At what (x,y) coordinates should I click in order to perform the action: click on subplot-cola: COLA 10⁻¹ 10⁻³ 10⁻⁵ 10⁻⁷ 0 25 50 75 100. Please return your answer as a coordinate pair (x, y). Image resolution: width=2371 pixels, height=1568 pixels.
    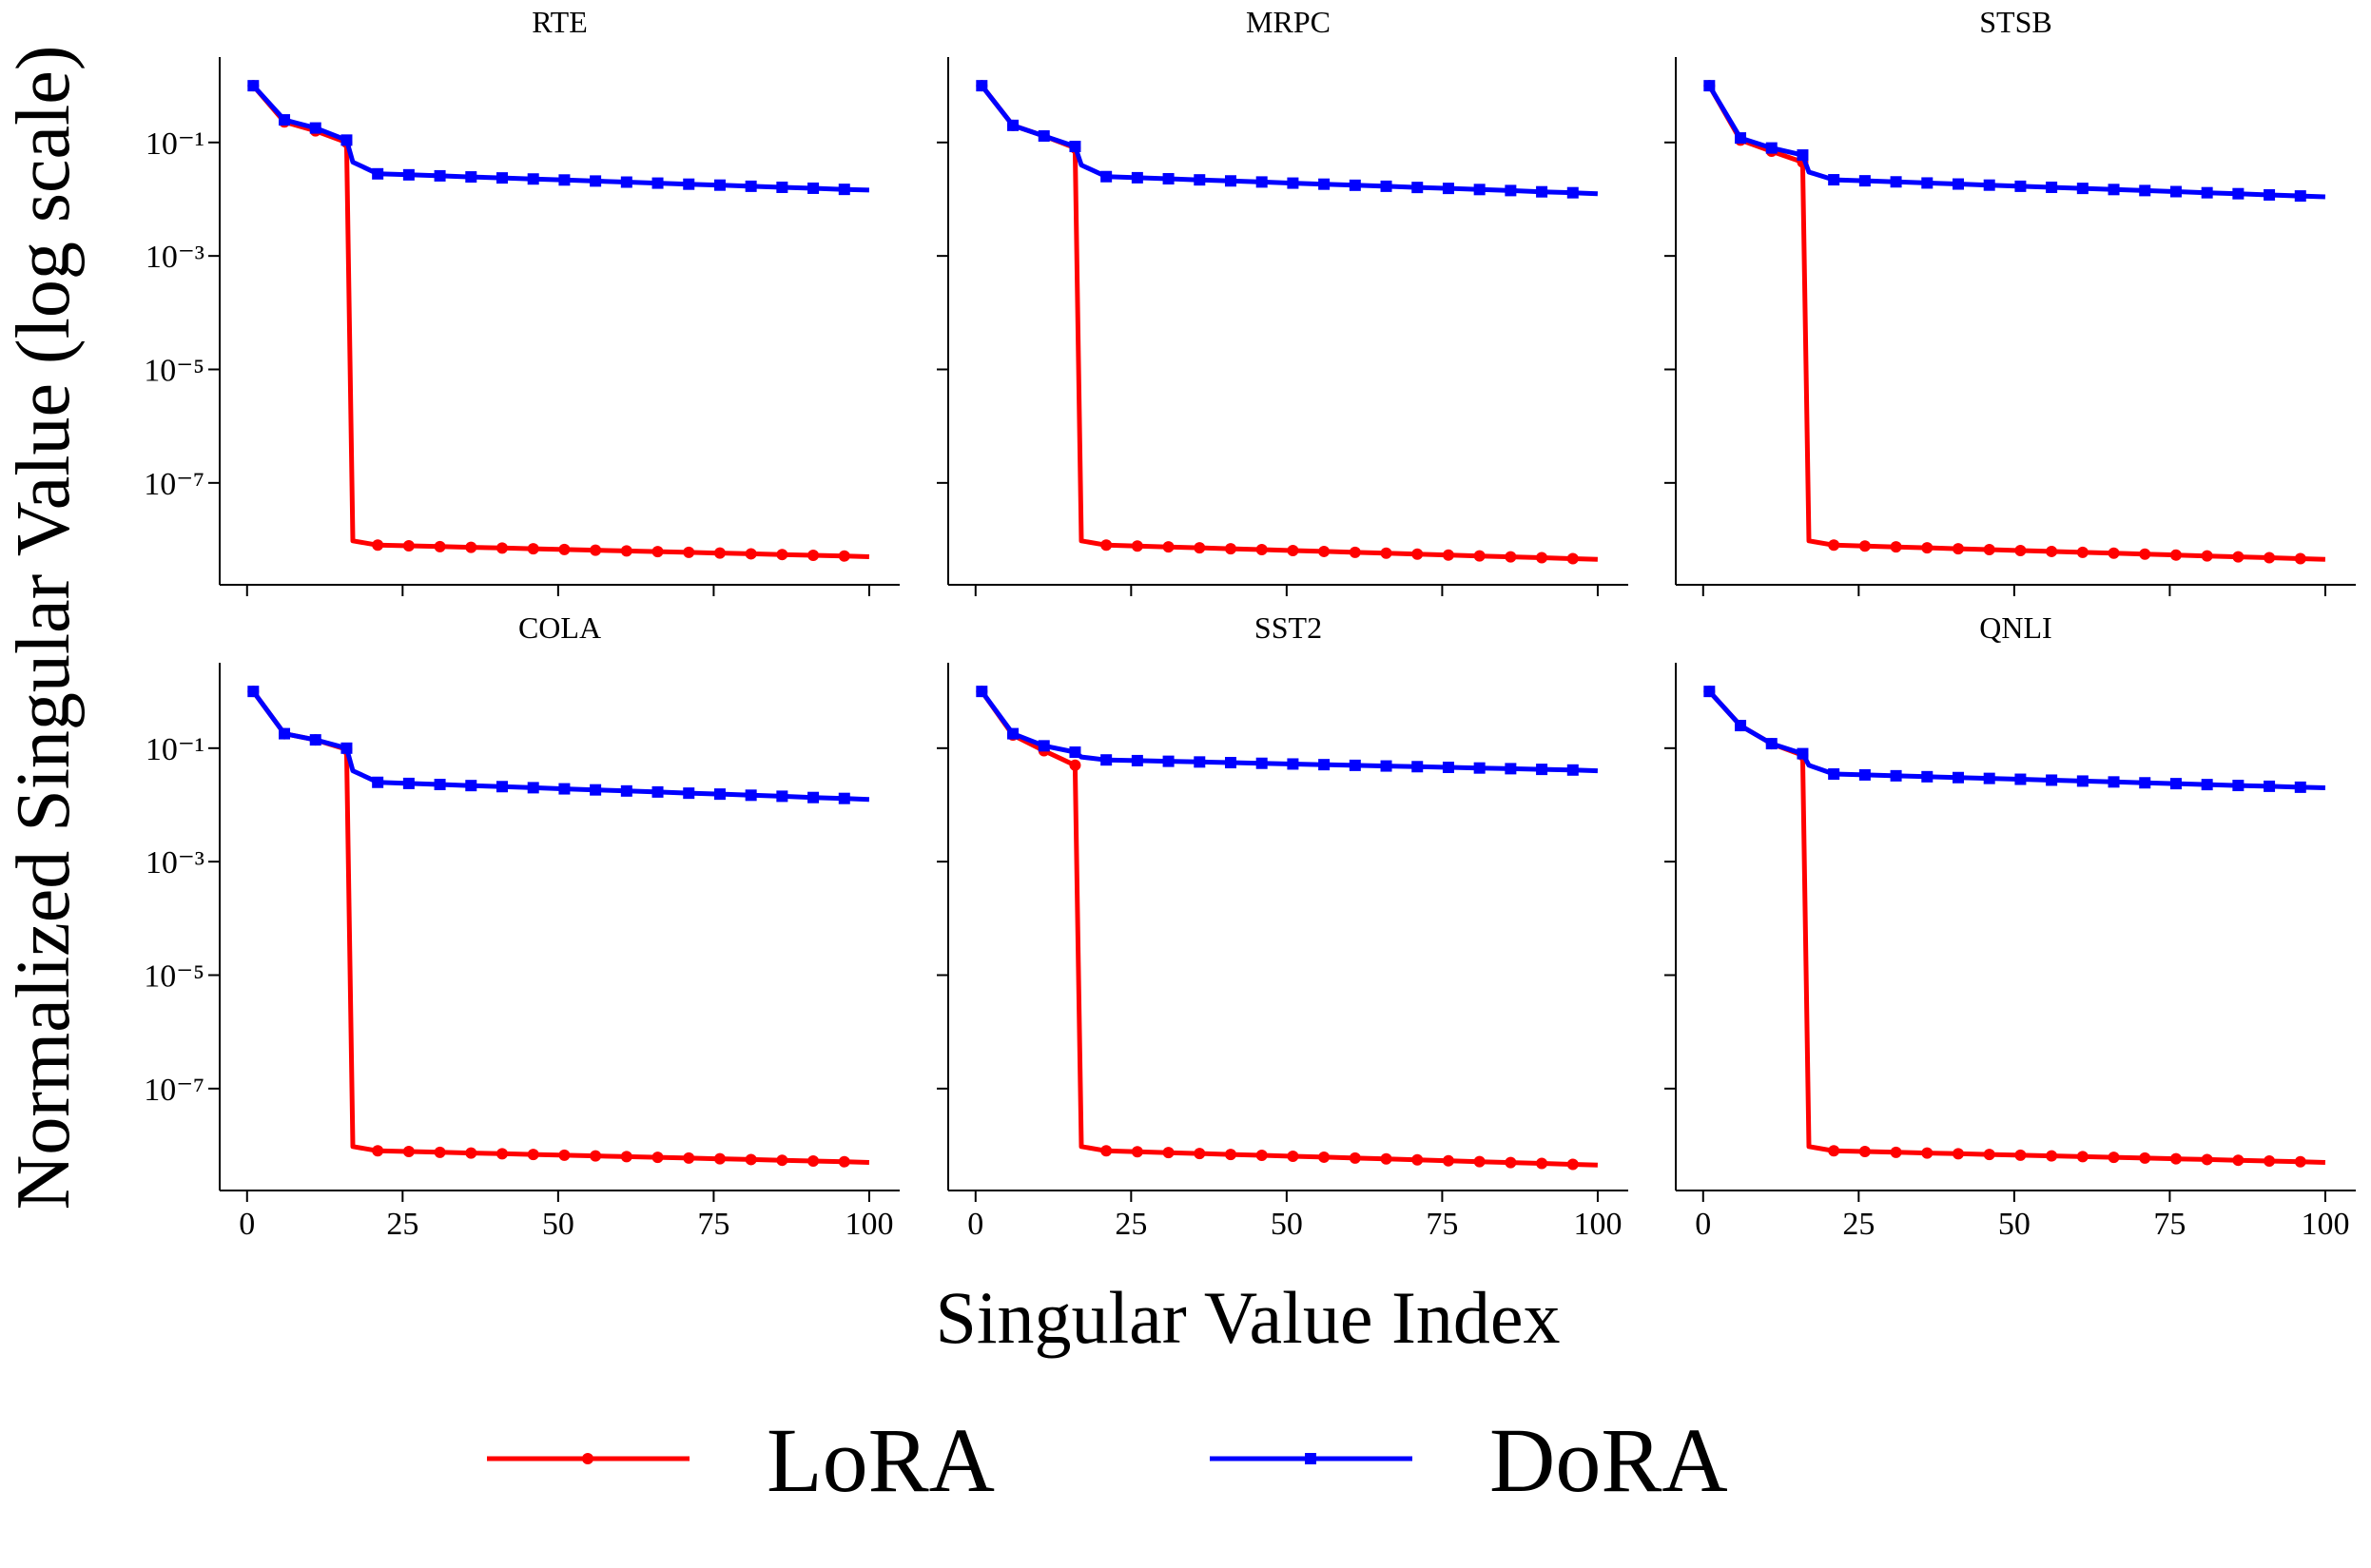
    Looking at the image, I should click on (522, 926).